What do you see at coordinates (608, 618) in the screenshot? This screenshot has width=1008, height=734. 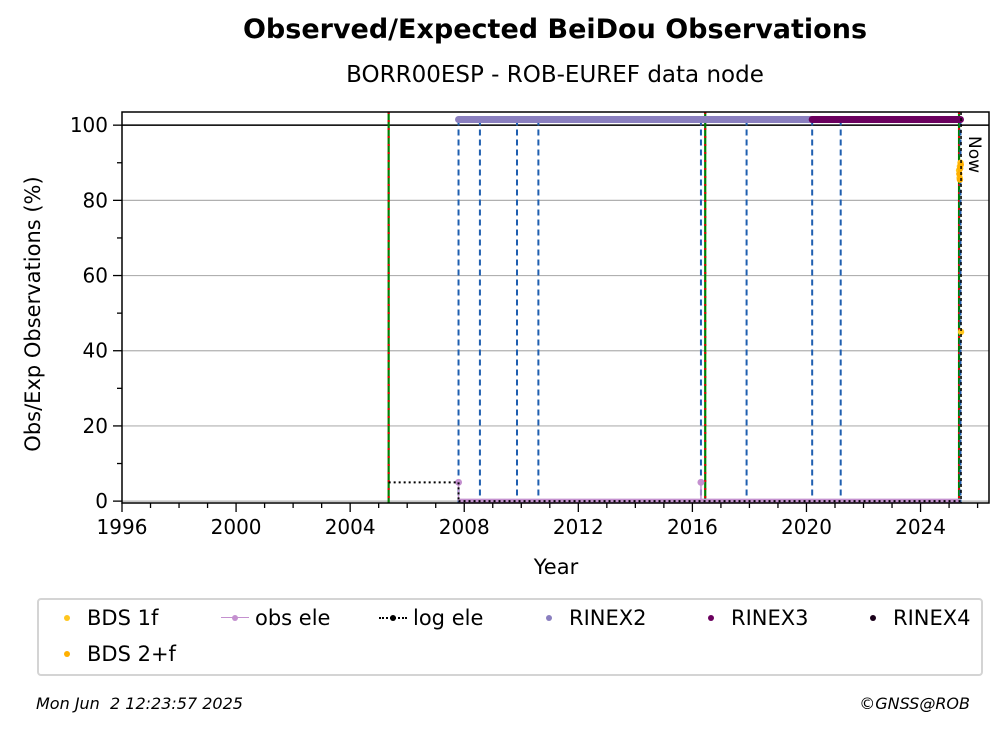 I see `legend-label: RINEX2` at bounding box center [608, 618].